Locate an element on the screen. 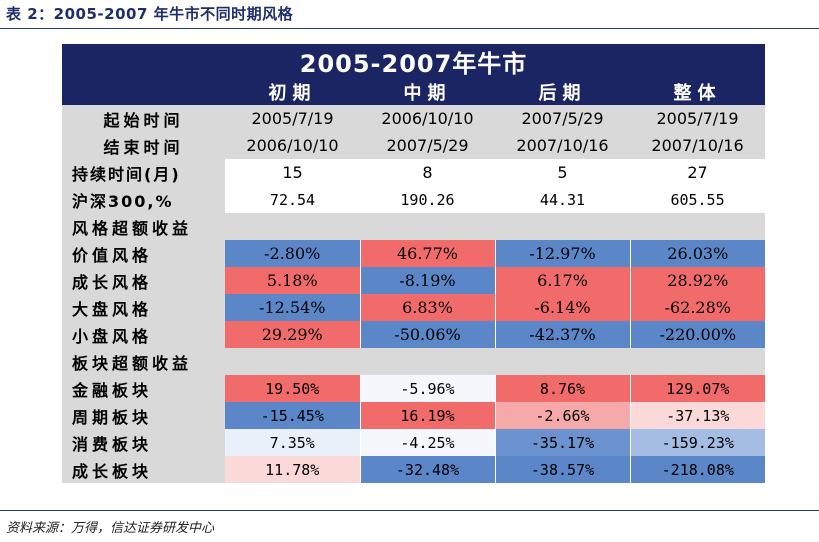 This screenshot has height=542, width=819. value-cell: -42.37% is located at coordinates (562, 334).